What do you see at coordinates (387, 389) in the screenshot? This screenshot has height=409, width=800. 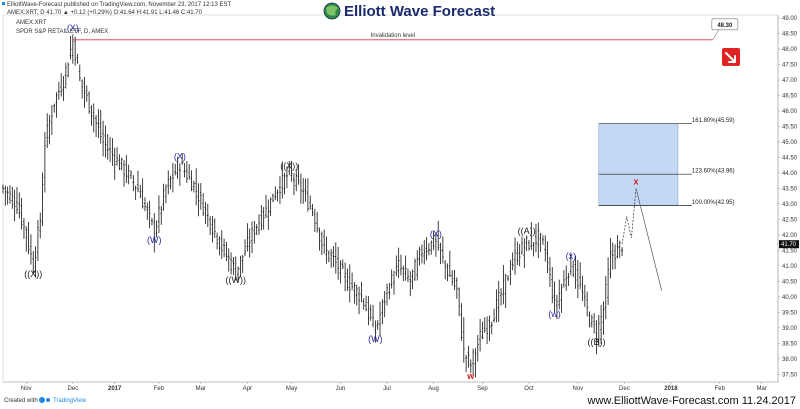 I see `x-tick-label: Jul` at bounding box center [387, 389].